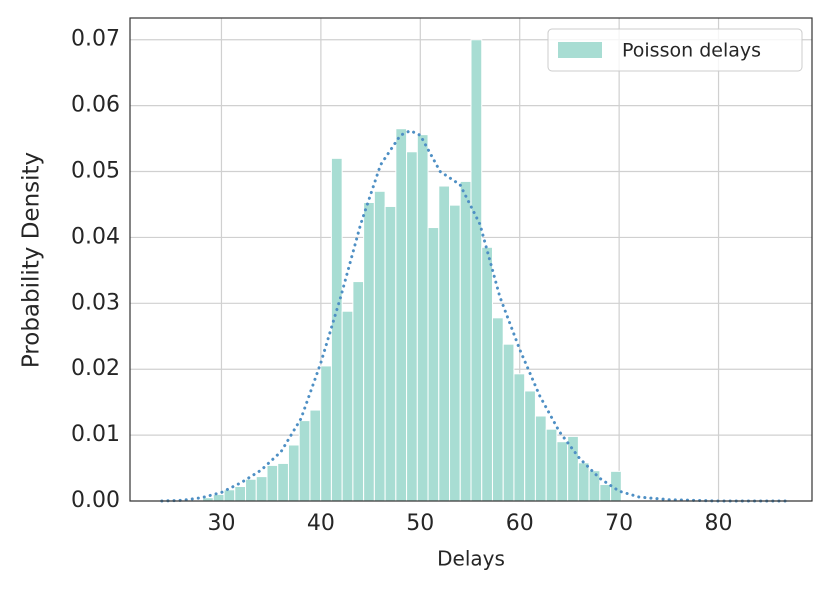 The height and width of the screenshot is (593, 830). What do you see at coordinates (619, 523) in the screenshot?
I see `x-tick-label: 70` at bounding box center [619, 523].